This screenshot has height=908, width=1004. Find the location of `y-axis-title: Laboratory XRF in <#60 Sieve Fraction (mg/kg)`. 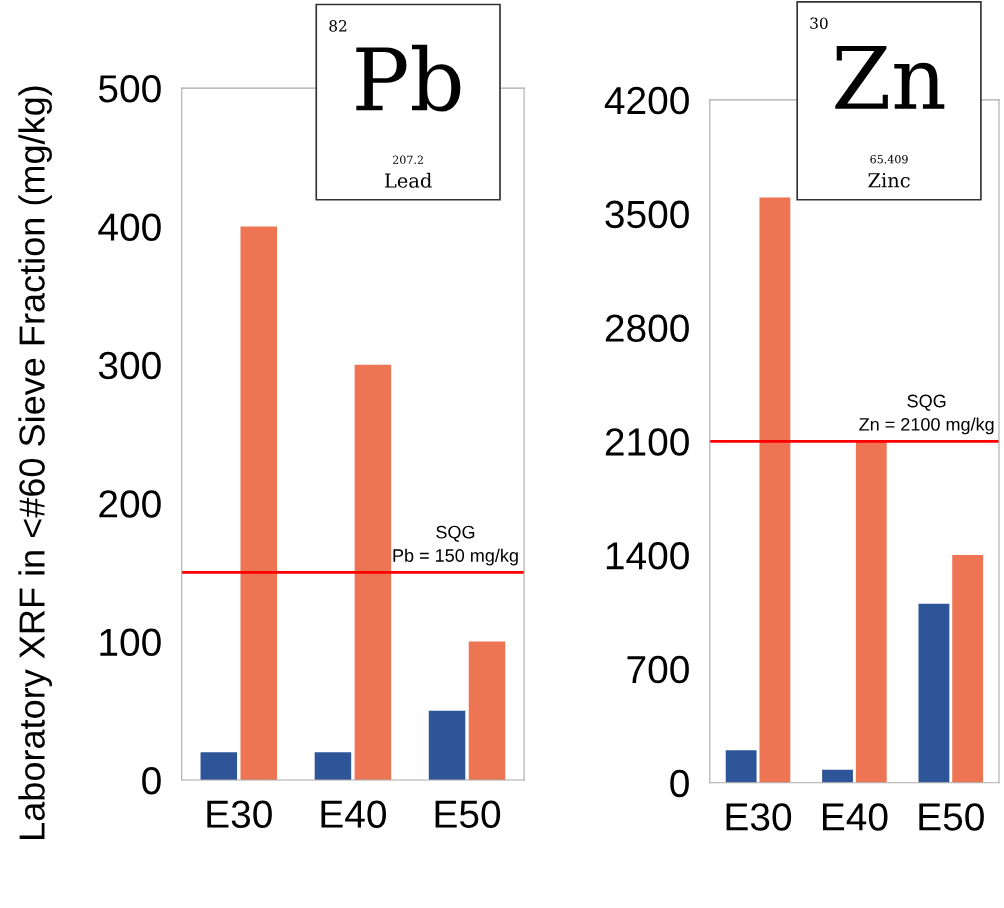

y-axis-title: Laboratory XRF in <#60 Sieve Fraction (mg/kg) is located at coordinates (35, 462).